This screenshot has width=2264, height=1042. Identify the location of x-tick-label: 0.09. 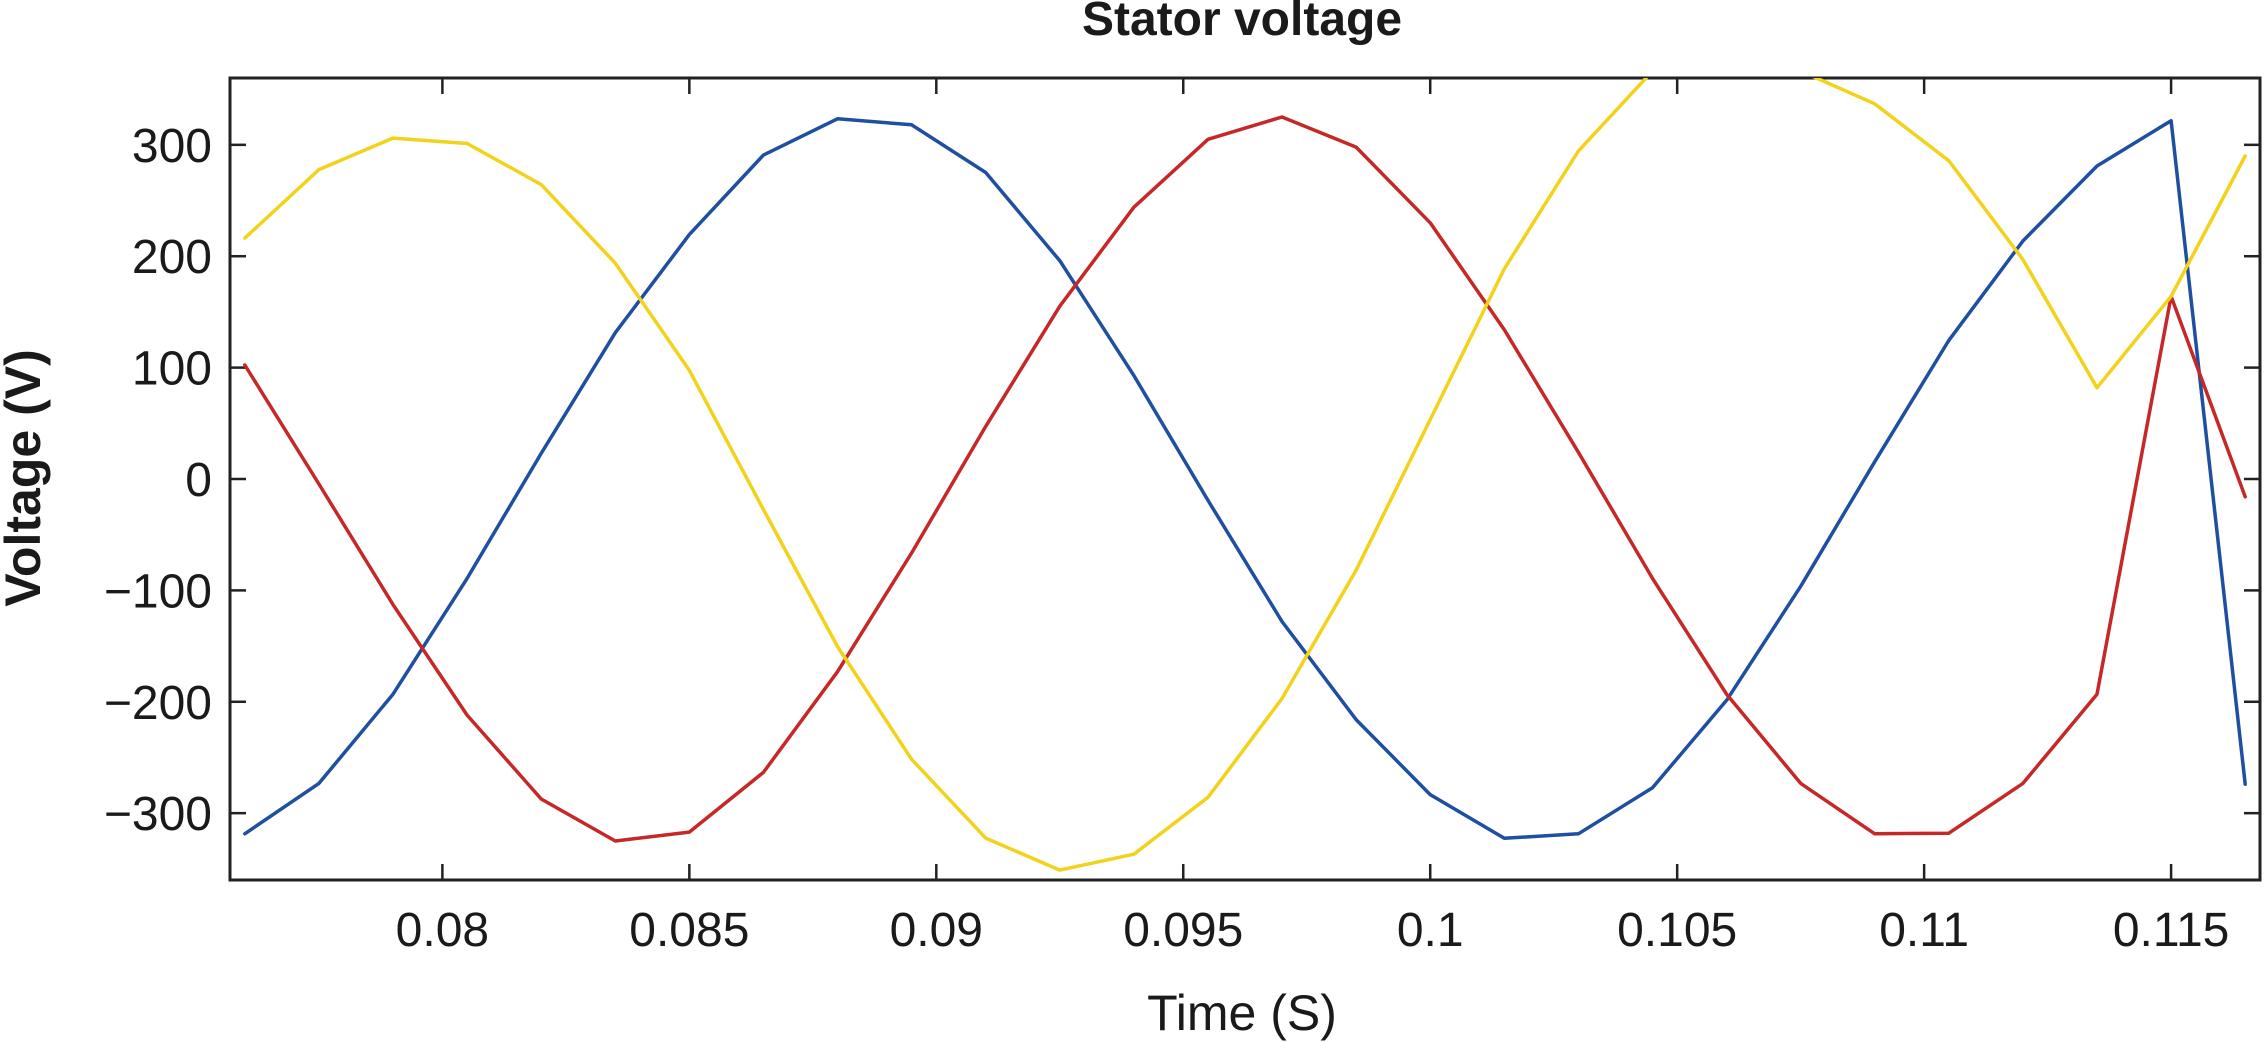
(936, 930).